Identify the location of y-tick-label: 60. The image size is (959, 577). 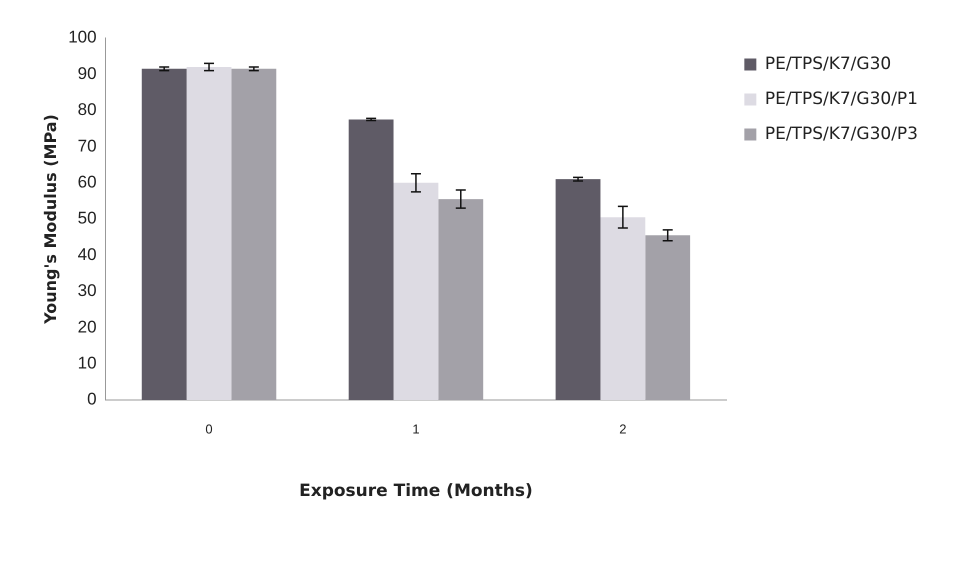
(87, 182).